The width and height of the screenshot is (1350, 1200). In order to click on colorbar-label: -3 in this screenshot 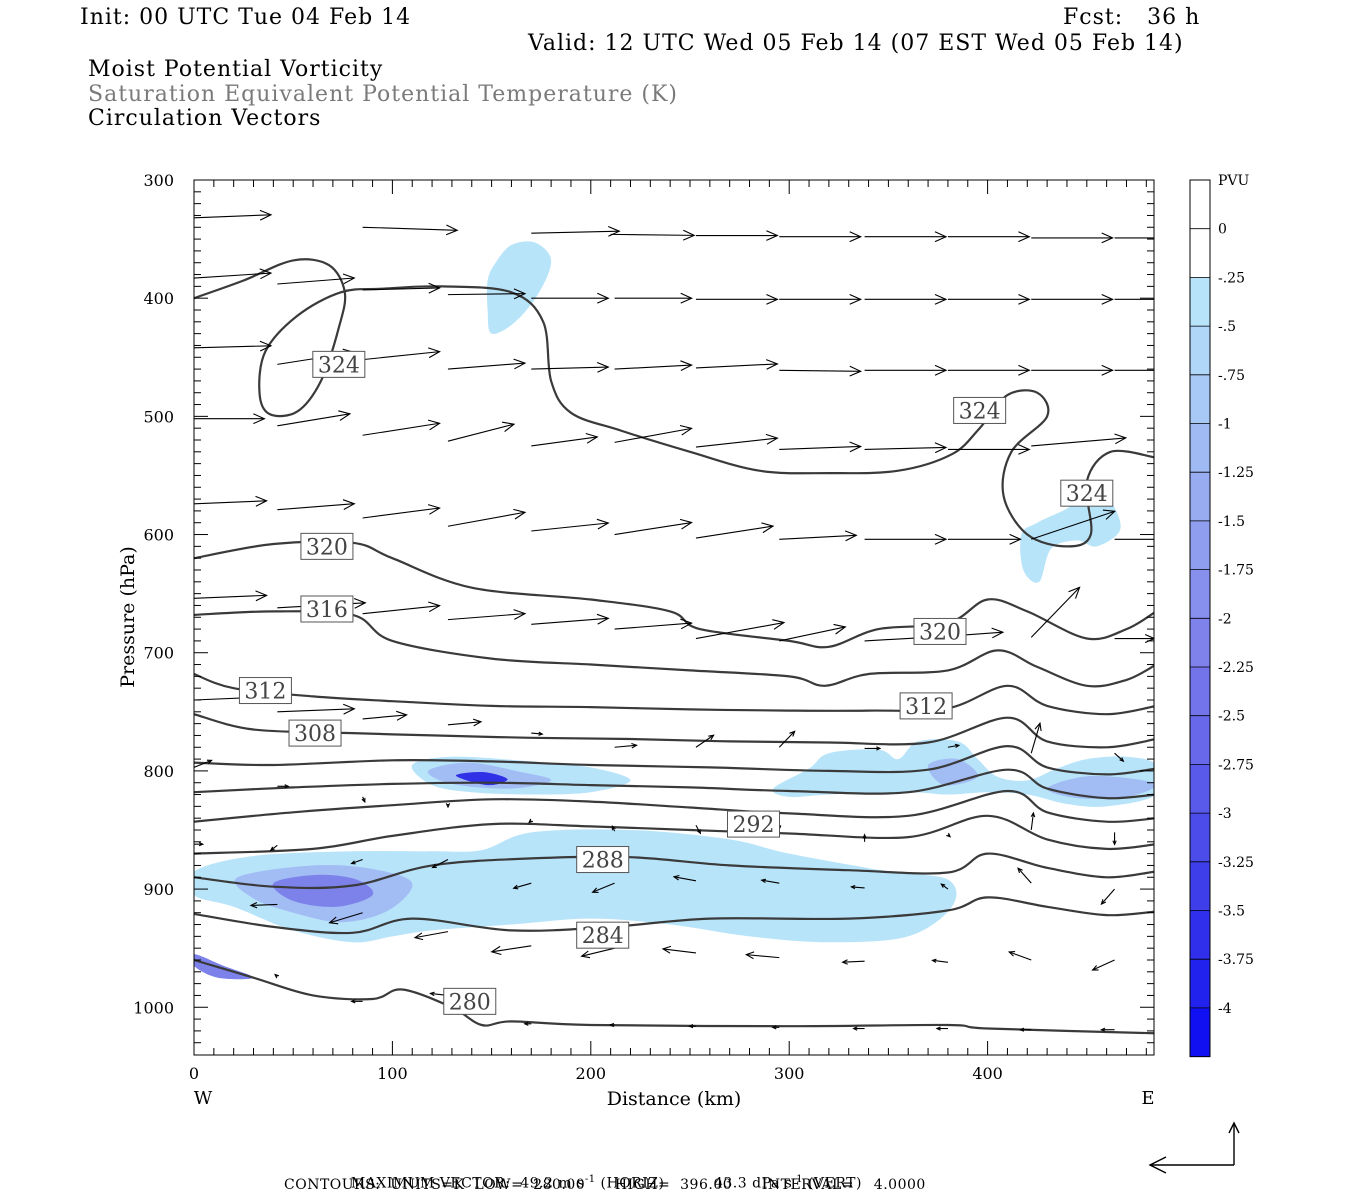, I will do `click(1225, 814)`.